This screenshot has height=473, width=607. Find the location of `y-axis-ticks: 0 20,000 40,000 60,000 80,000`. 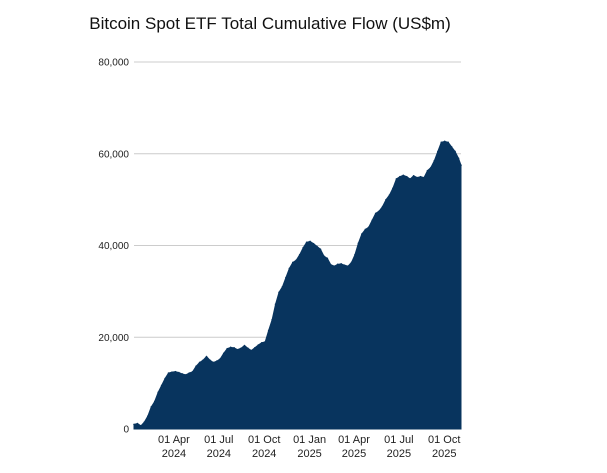

y-axis-ticks: 0 20,000 40,000 60,000 80,000 is located at coordinates (113, 247).